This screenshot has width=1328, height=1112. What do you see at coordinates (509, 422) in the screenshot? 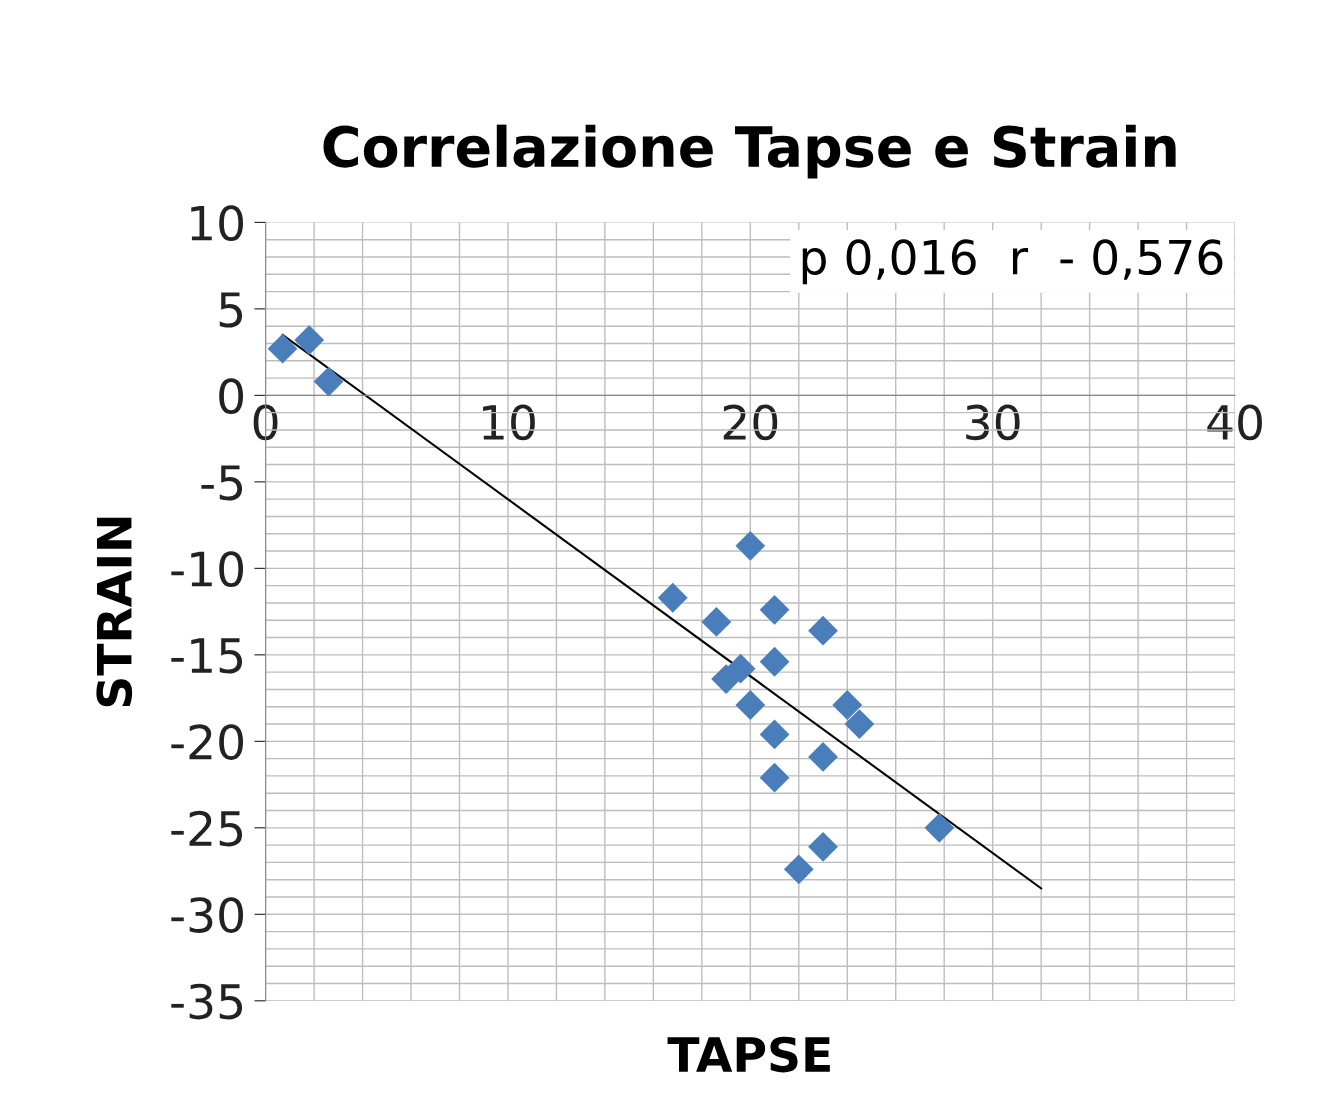
I see `x-tick-label: 10` at bounding box center [509, 422].